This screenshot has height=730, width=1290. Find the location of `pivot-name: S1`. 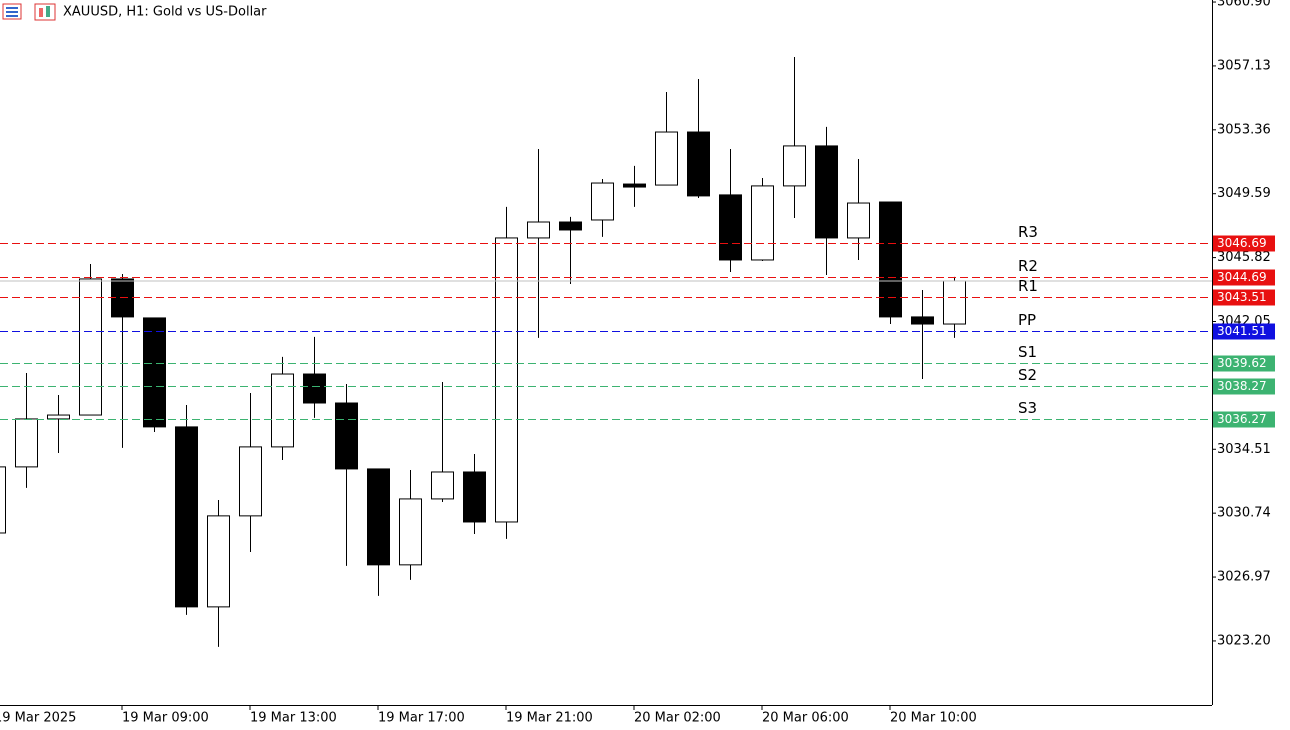

pivot-name: S1 is located at coordinates (1027, 352).